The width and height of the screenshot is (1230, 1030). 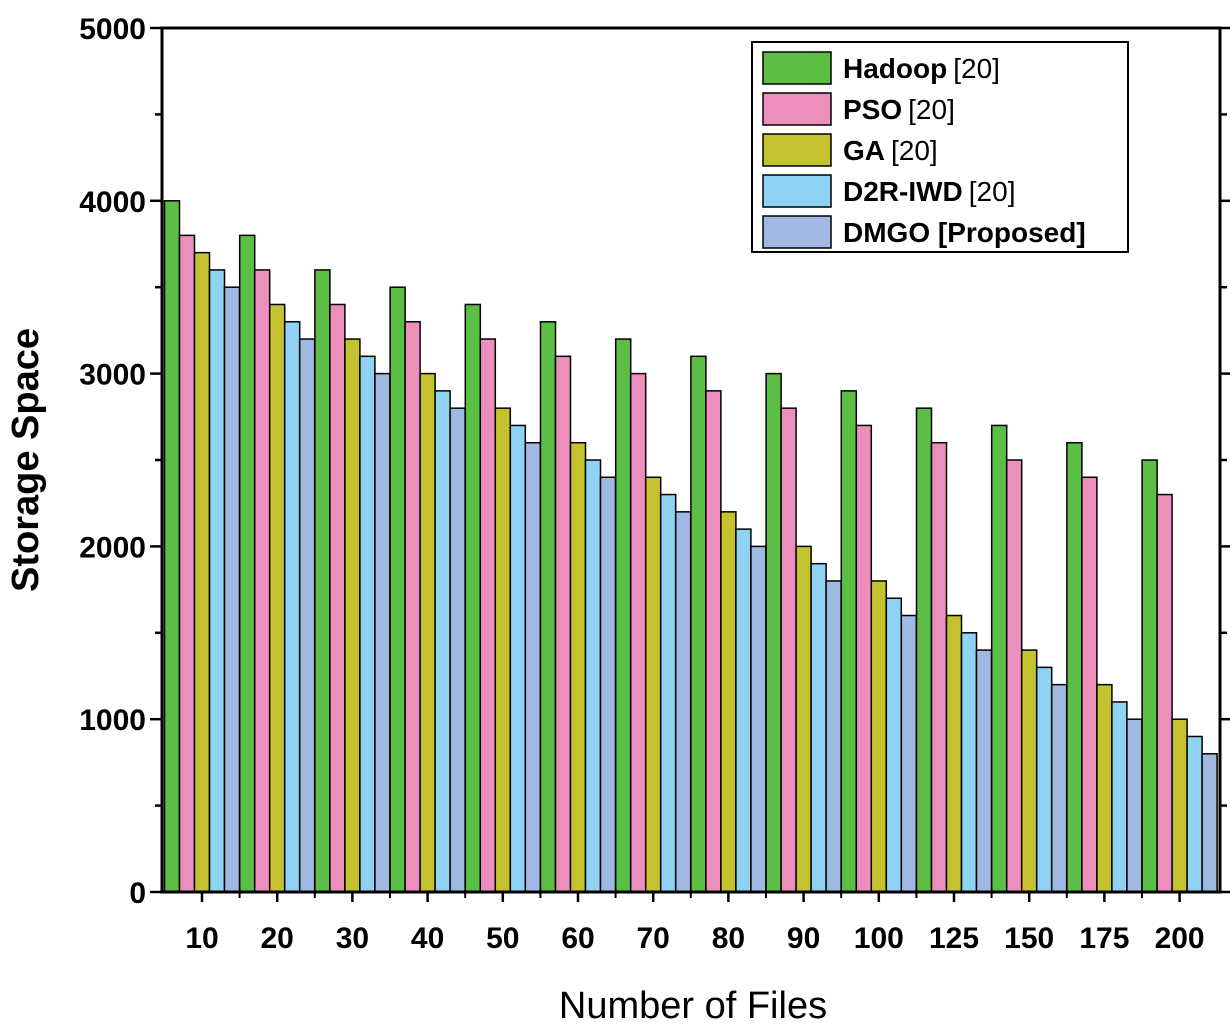 I want to click on legend-series-name: DMGO [Proposed], so click(x=964, y=232).